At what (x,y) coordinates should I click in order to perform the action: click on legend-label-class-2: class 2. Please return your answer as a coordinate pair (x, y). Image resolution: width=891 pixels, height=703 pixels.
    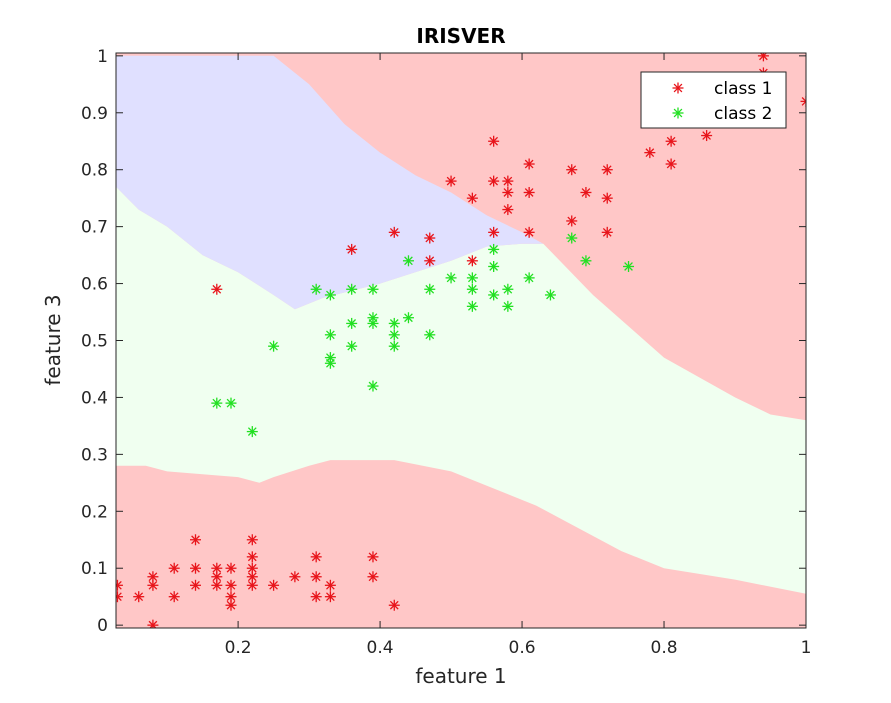
    Looking at the image, I should click on (743, 114).